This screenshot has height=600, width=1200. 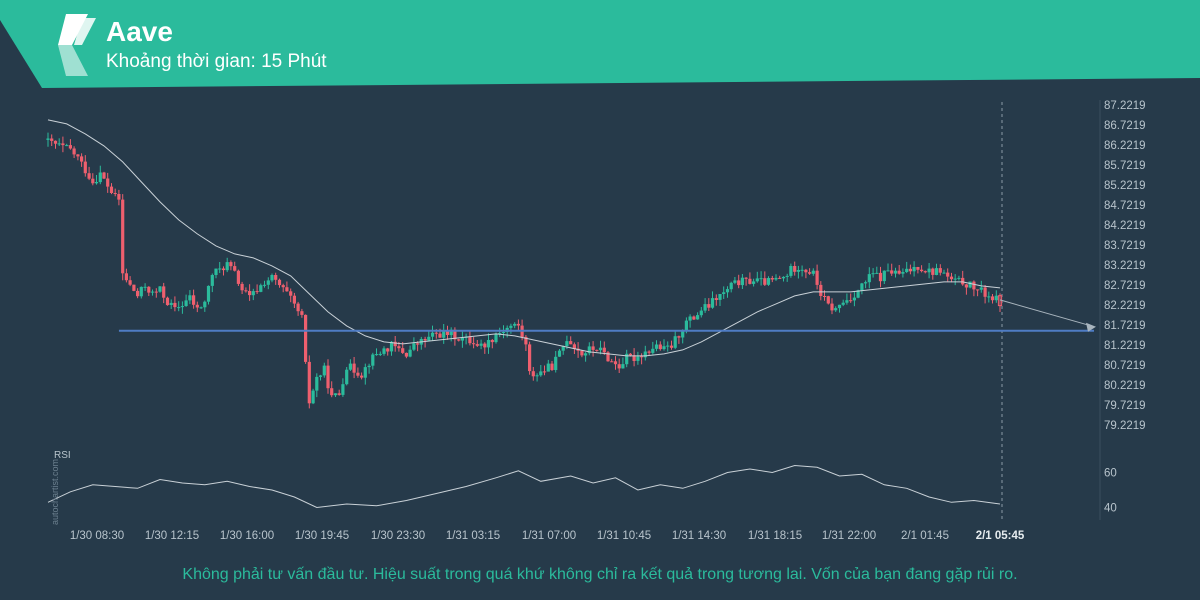 What do you see at coordinates (1125, 426) in the screenshot?
I see `y-tick-label: 79.2219` at bounding box center [1125, 426].